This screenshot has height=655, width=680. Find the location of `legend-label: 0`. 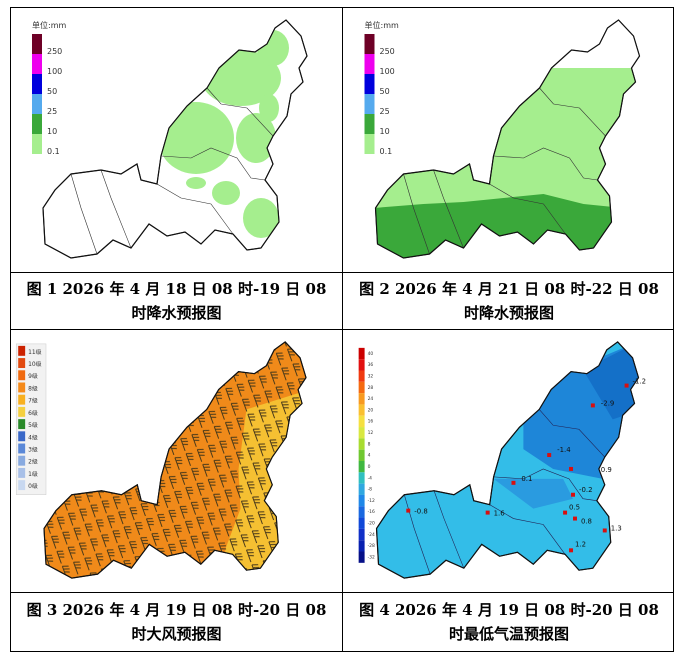

legend-label: 0 is located at coordinates (369, 467).